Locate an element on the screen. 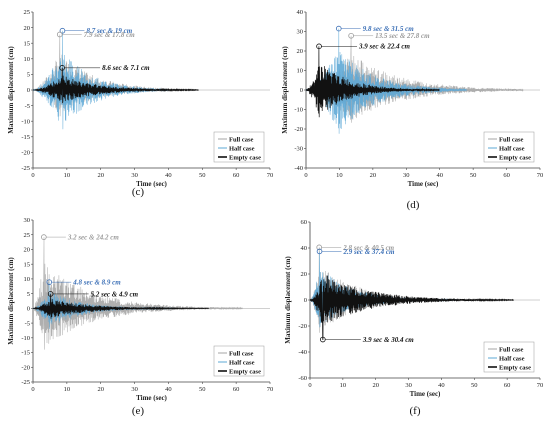 The image size is (550, 424). annotation-label: 3.9 sec & 22.4 cm is located at coordinates (384, 47).